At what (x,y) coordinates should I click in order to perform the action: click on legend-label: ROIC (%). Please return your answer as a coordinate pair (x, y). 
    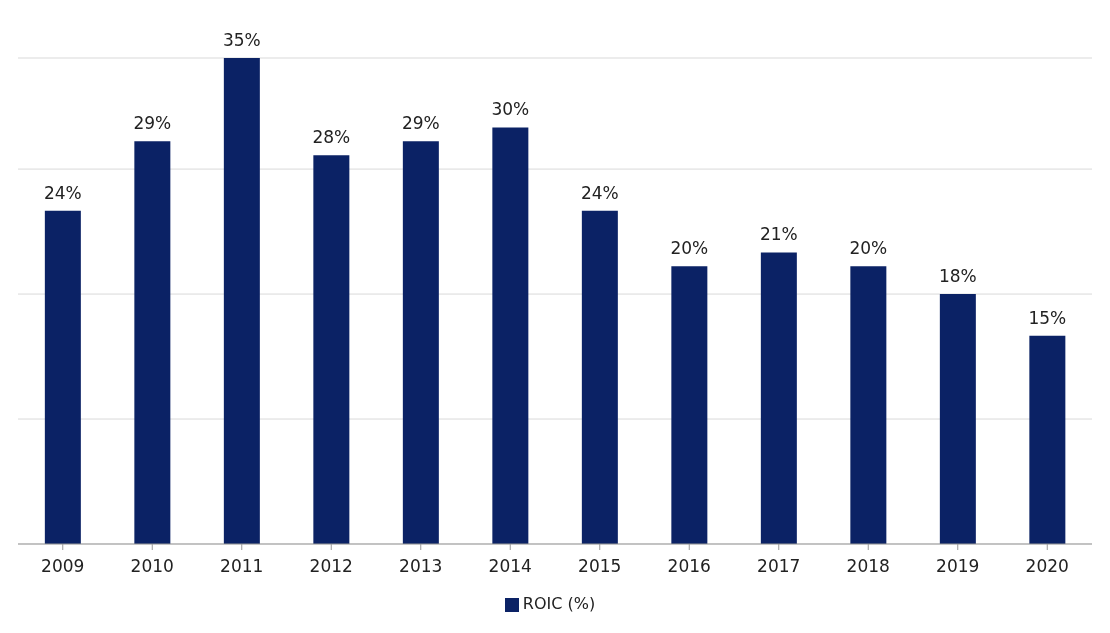
    Looking at the image, I should click on (559, 603).